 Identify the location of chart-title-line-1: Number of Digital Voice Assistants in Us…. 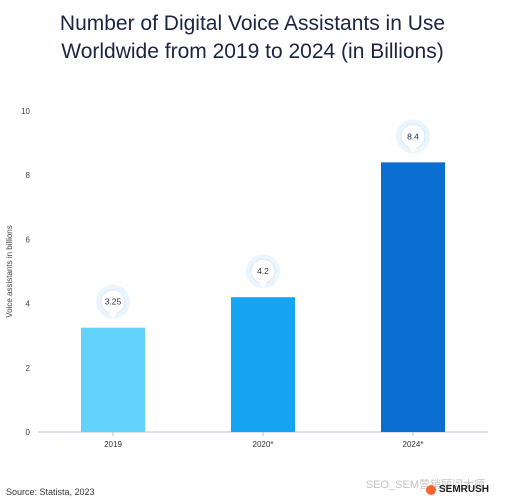
(252, 23).